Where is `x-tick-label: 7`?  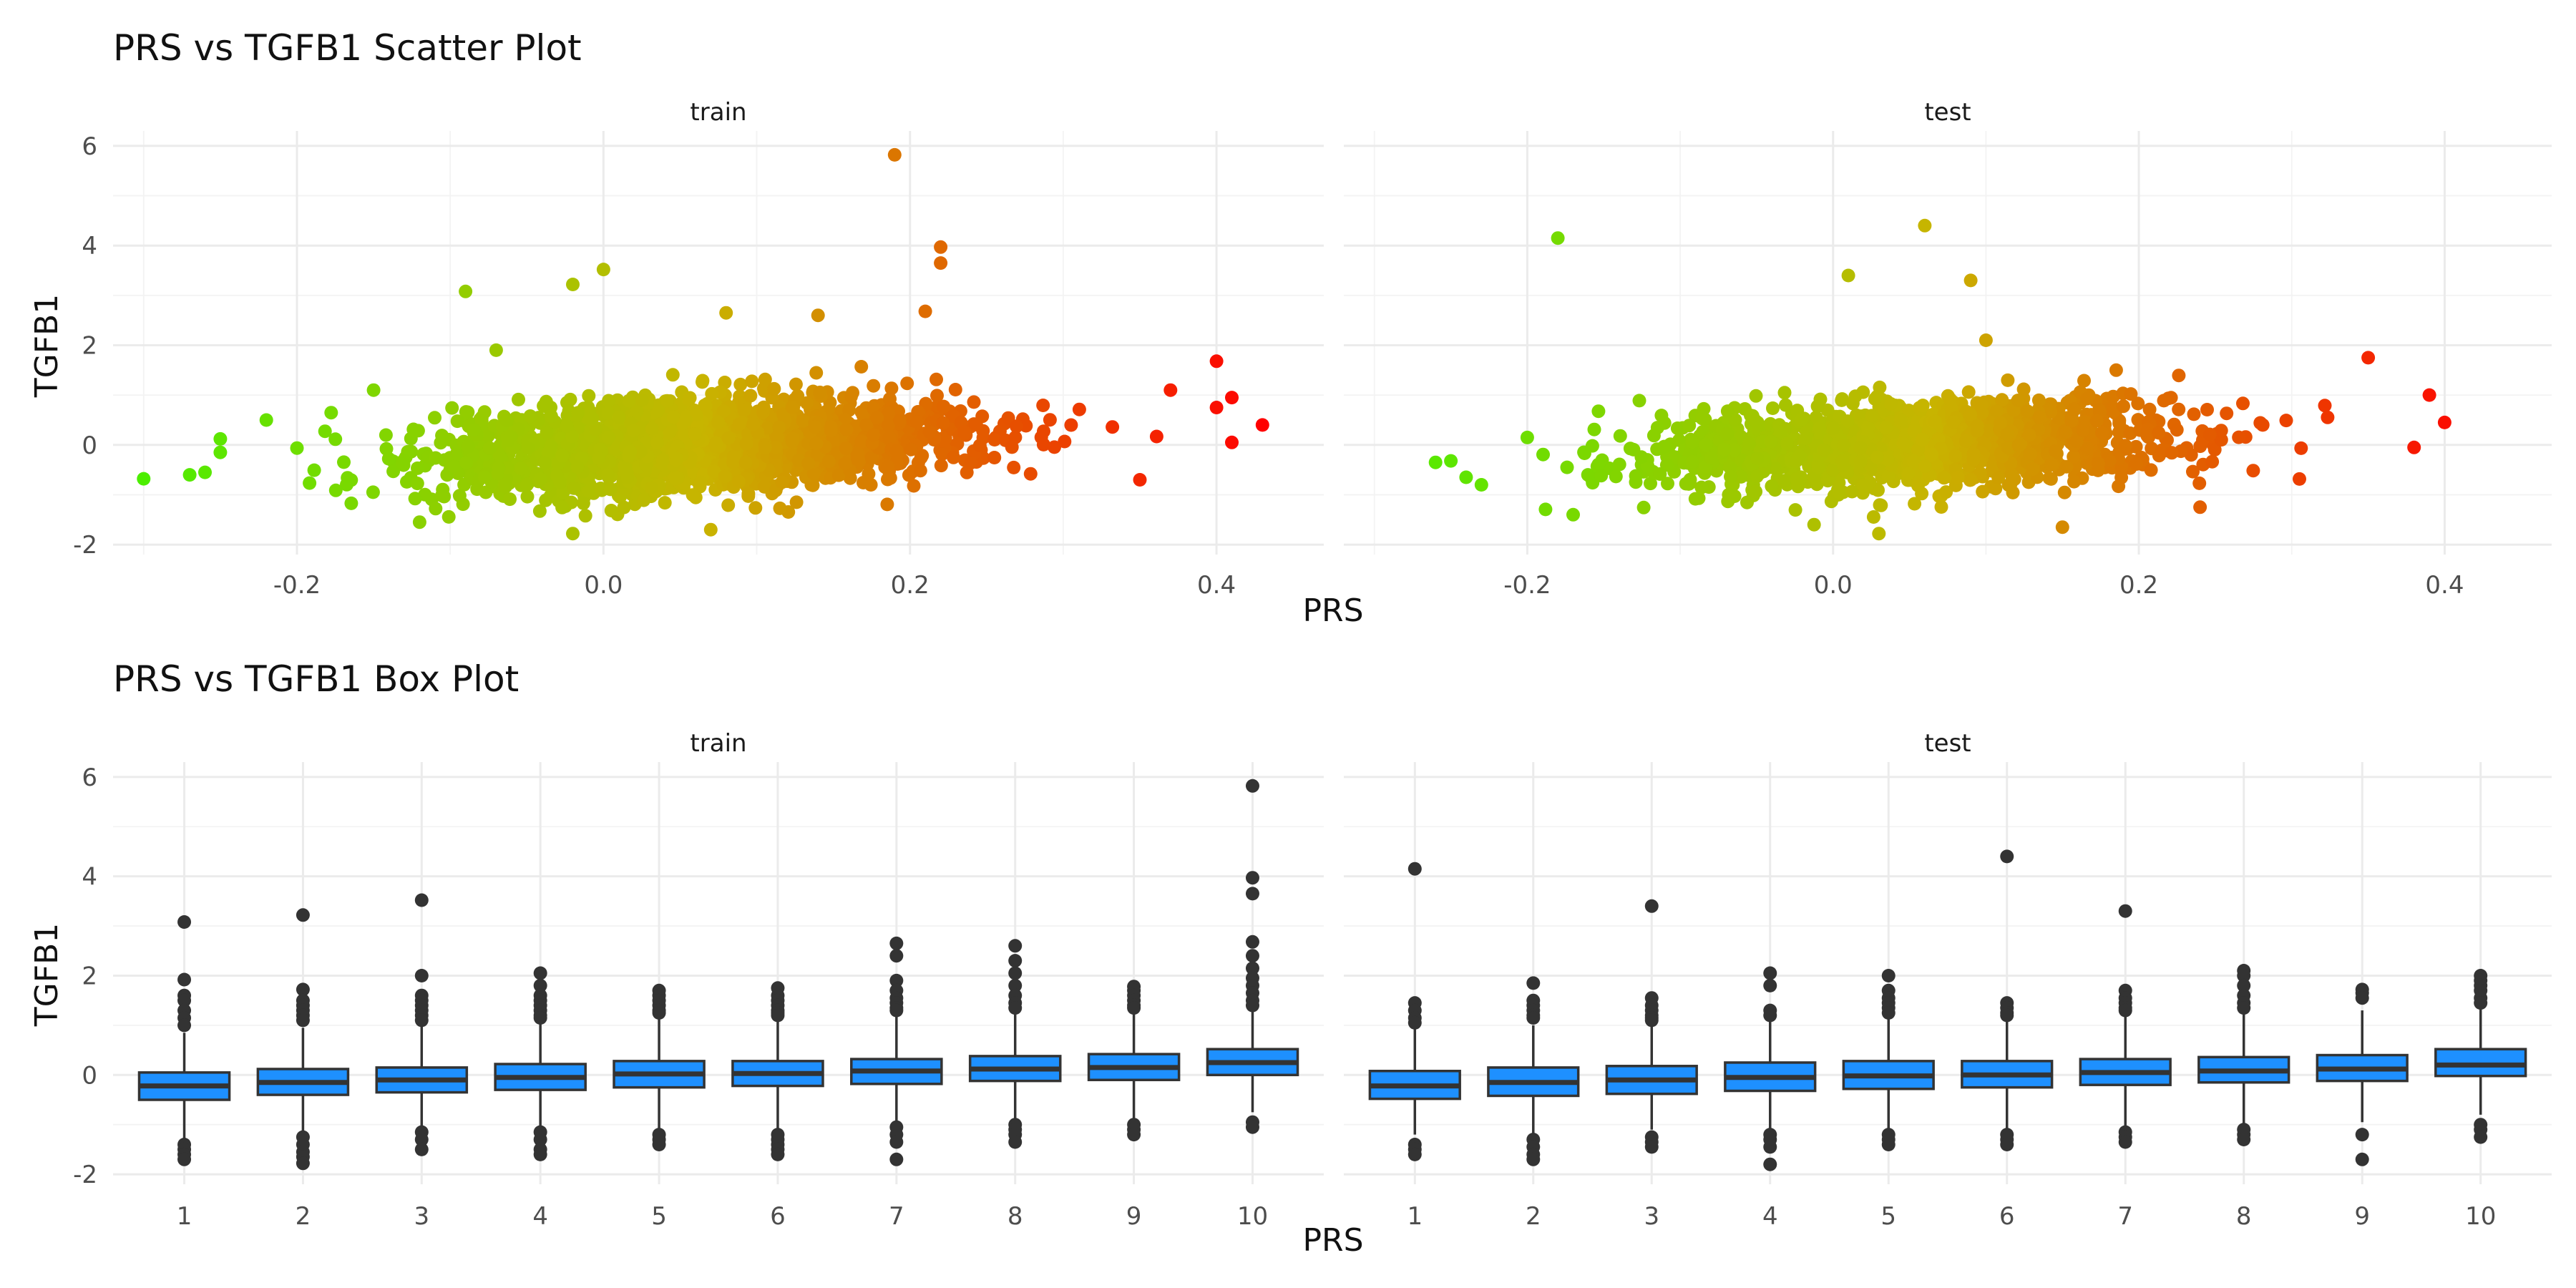 x-tick-label: 7 is located at coordinates (896, 1216).